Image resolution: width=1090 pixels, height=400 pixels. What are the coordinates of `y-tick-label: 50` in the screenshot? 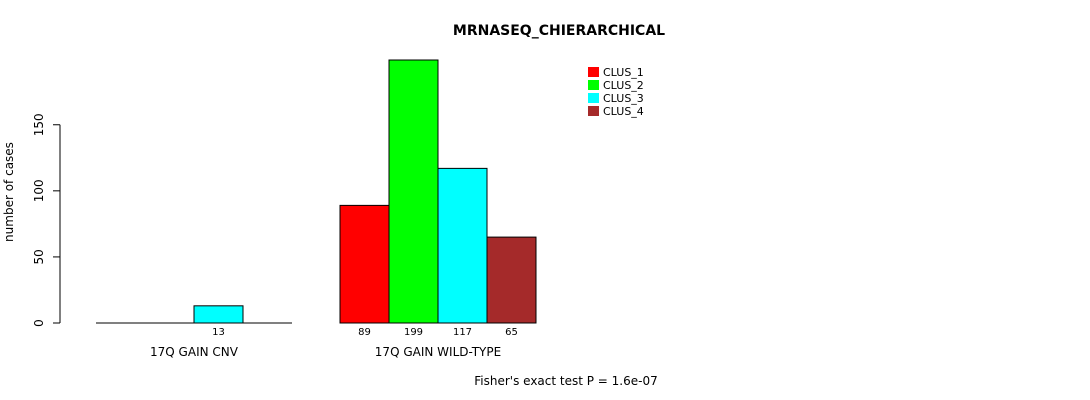 It's located at (39, 256).